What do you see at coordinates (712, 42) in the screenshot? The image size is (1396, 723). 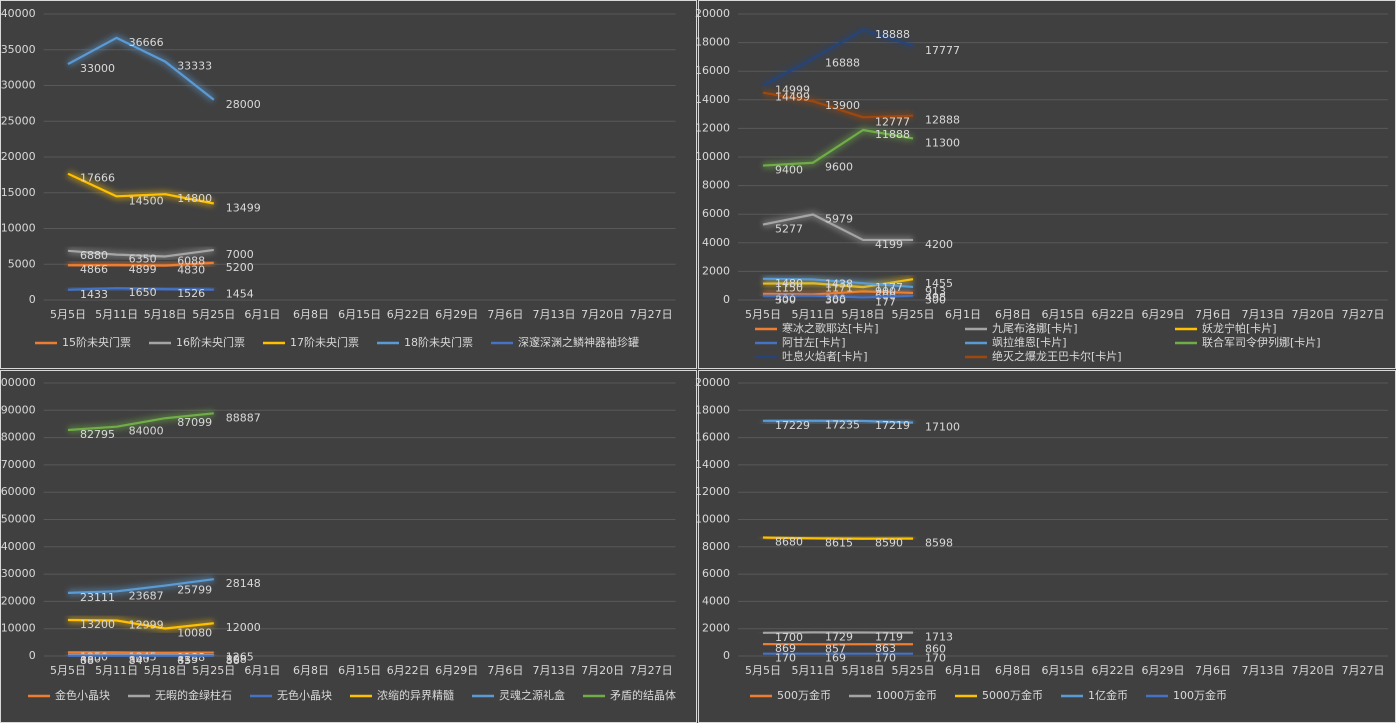 I see `y-tick-label: 18000` at bounding box center [712, 42].